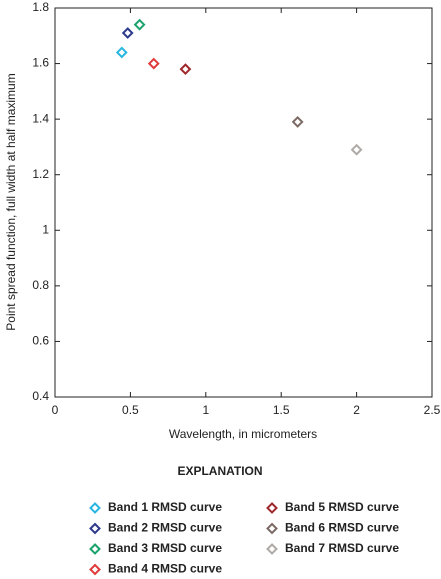 The width and height of the screenshot is (441, 579). Describe the element at coordinates (342, 528) in the screenshot. I see `legend-label: Band 6 RMSD curve` at that location.